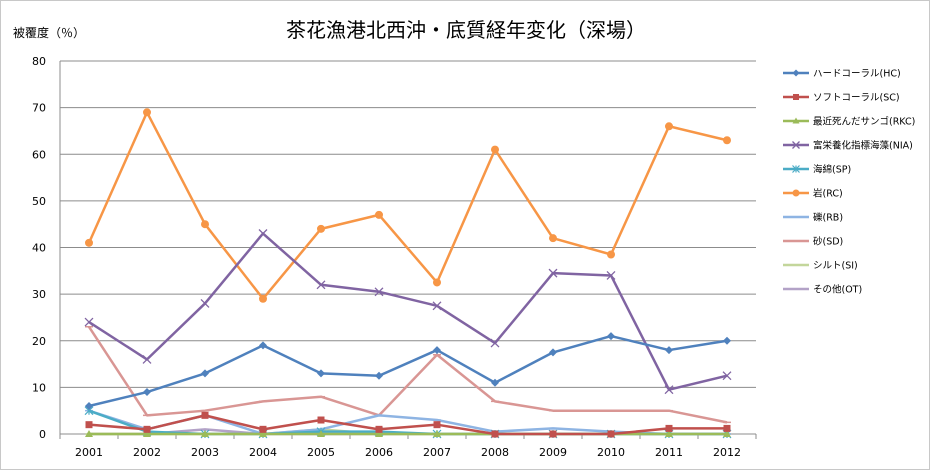 The width and height of the screenshot is (930, 470). What do you see at coordinates (42, 434) in the screenshot?
I see `y-tick-label: 0` at bounding box center [42, 434].